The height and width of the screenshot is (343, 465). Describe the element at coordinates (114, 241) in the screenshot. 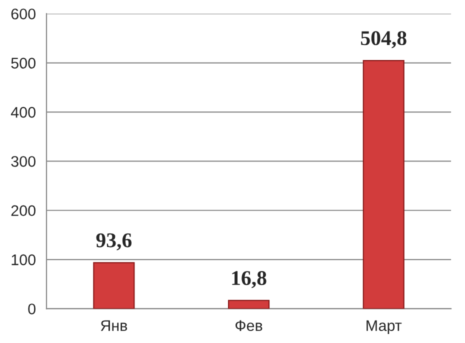

I see `data-label: 93,6` at that location.